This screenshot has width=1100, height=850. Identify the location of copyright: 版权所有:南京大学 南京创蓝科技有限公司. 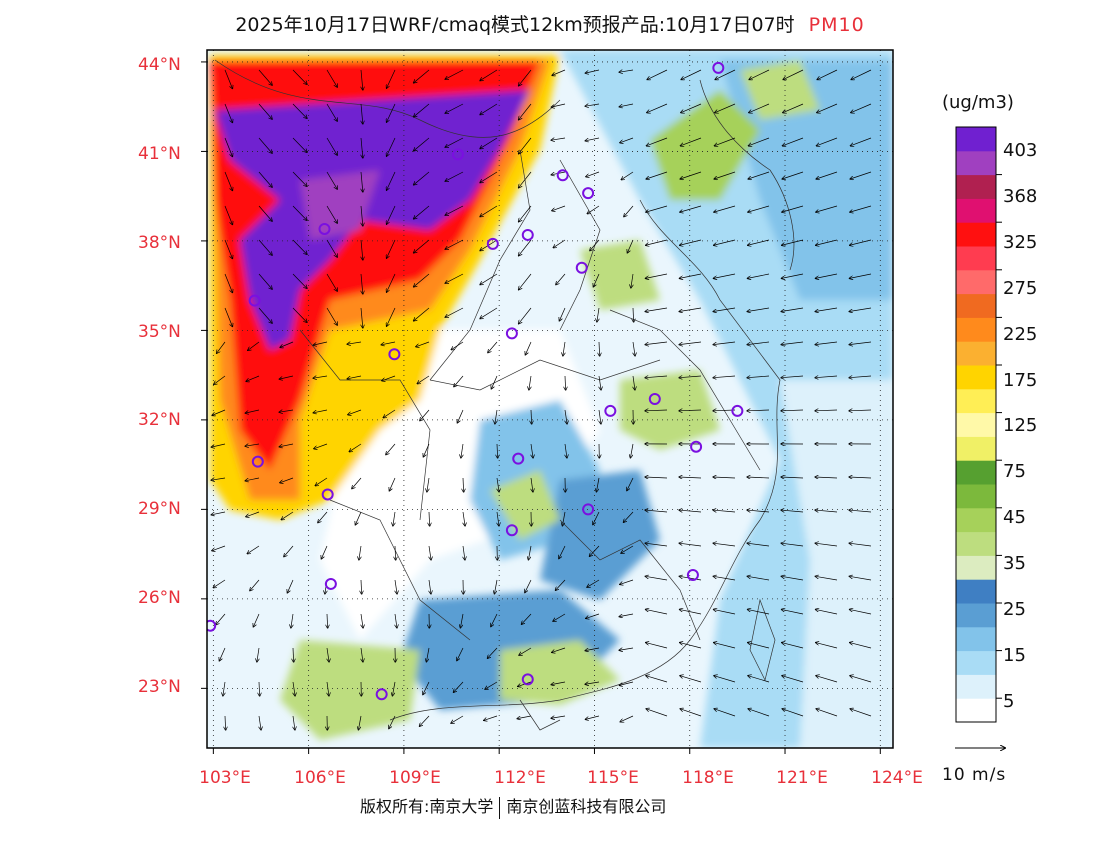
(513, 806).